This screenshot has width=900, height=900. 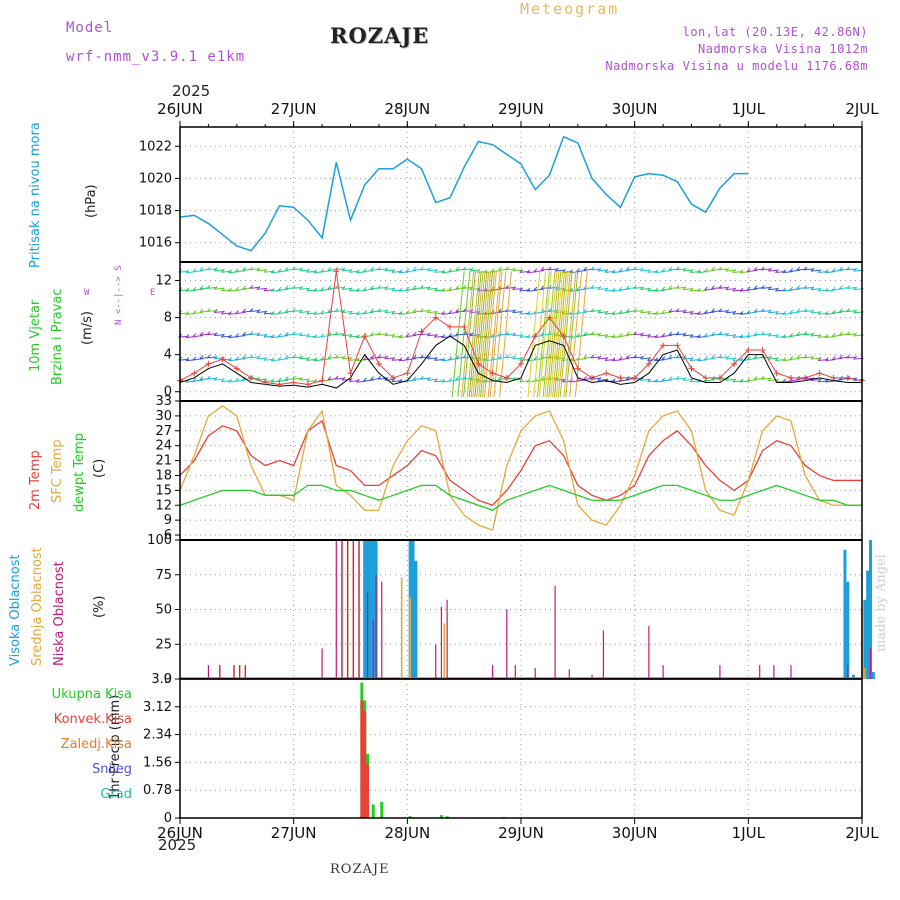 I want to click on x-tick-label-top: 26JUN, so click(x=180, y=109).